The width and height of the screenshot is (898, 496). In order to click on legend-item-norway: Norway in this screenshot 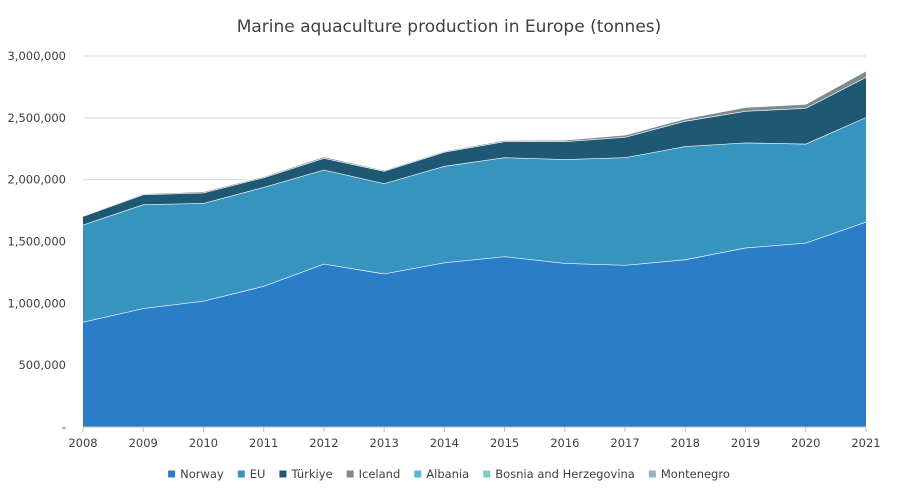, I will do `click(196, 474)`.